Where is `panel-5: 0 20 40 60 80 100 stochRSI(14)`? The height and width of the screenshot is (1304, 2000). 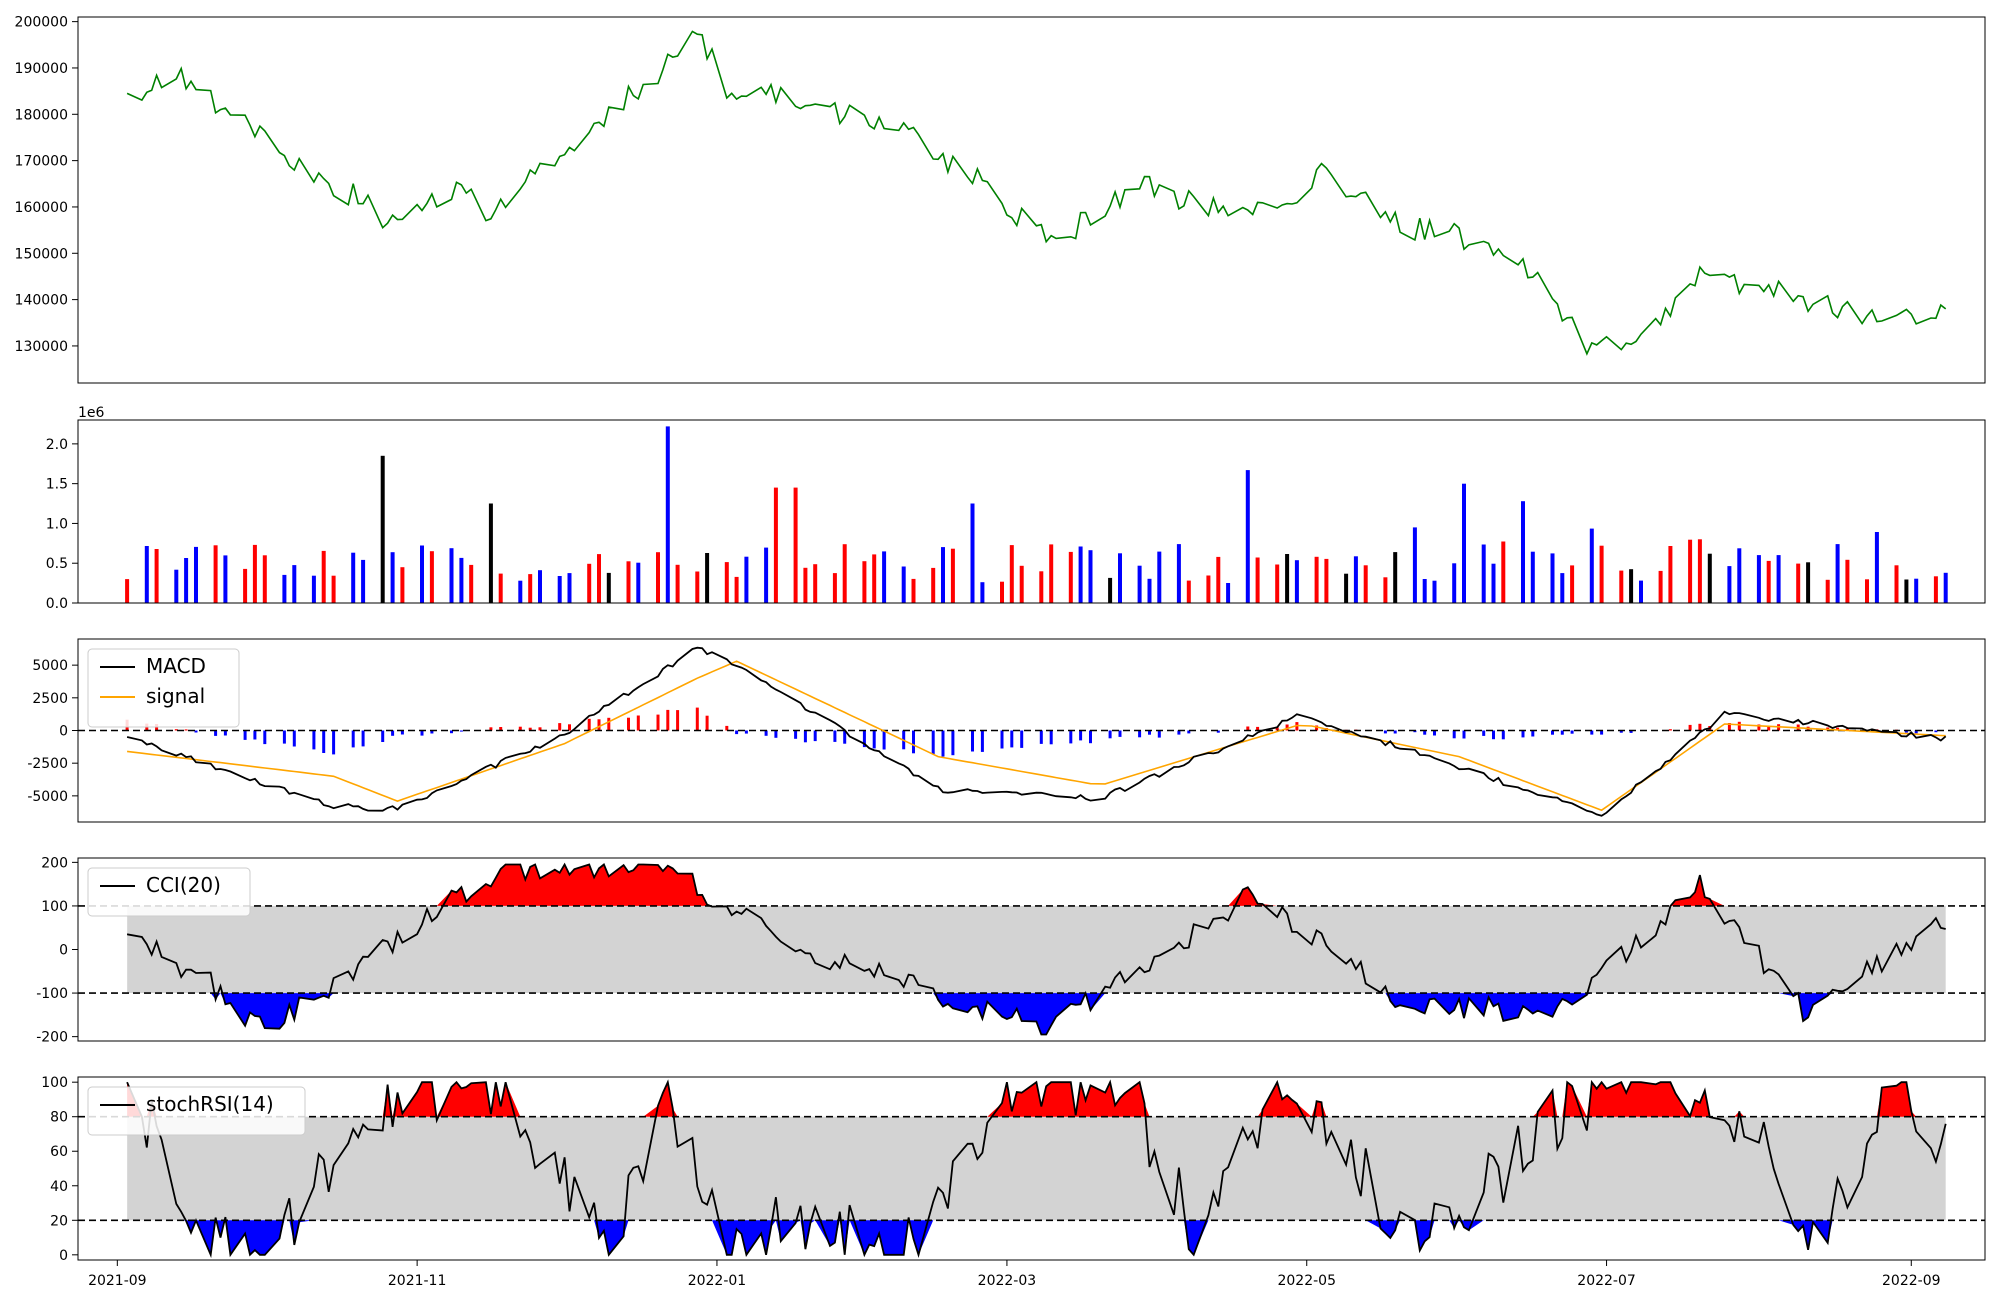 panel-5: 0 20 40 60 80 100 stochRSI(14) is located at coordinates (1013, 1169).